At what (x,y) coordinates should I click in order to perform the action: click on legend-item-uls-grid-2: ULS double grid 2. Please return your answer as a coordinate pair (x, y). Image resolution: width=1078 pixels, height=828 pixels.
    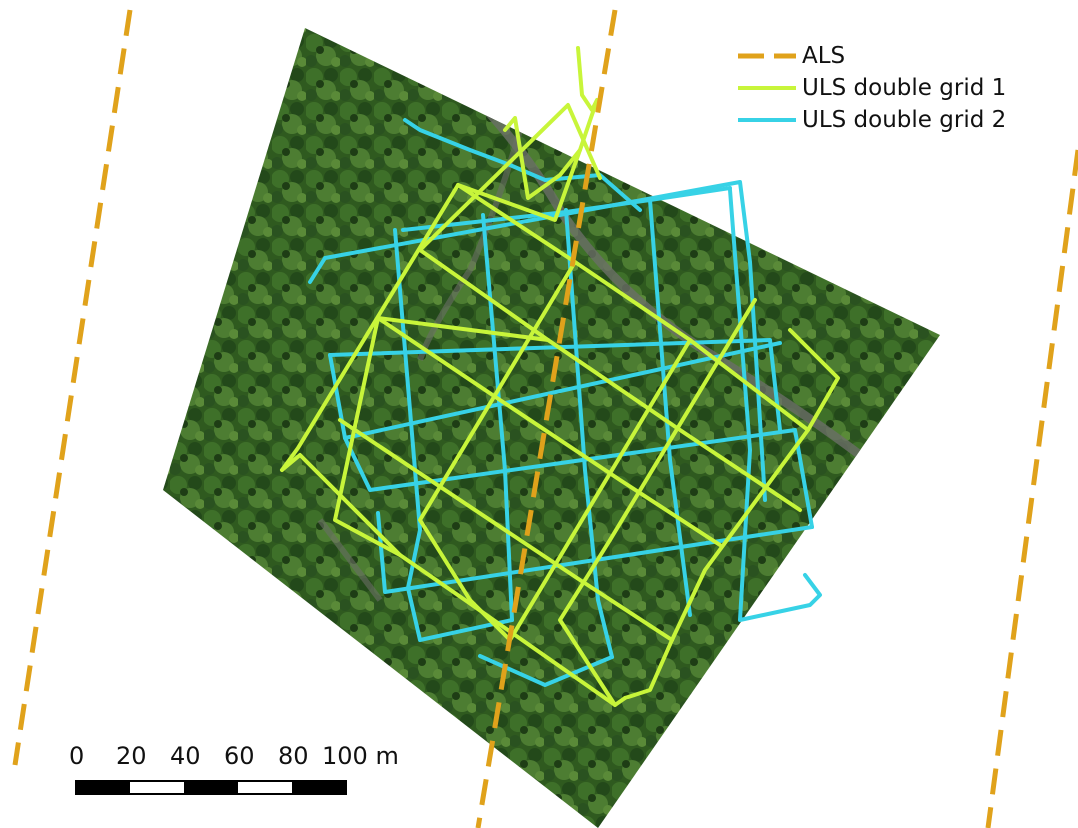
    Looking at the image, I should click on (871, 120).